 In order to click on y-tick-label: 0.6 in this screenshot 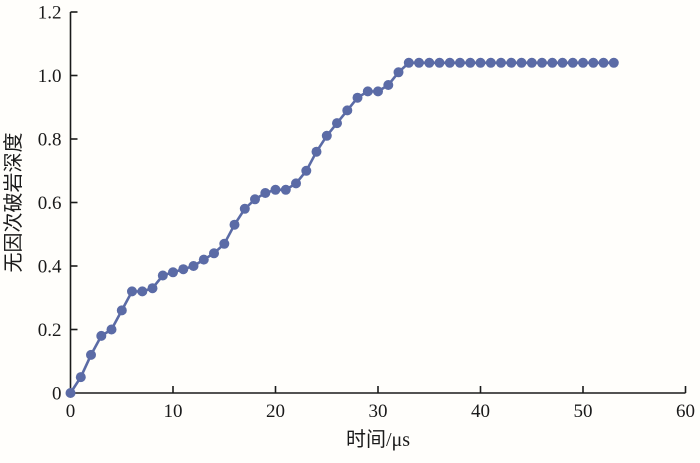, I will do `click(50, 203)`.